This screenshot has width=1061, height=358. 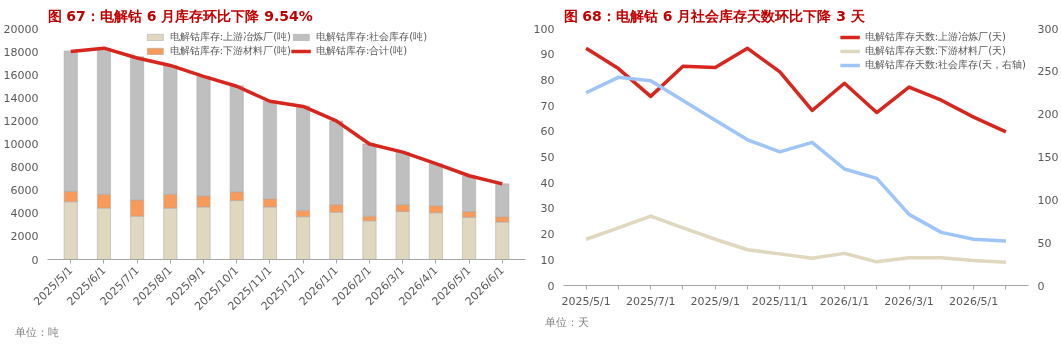 What do you see at coordinates (24, 237) in the screenshot?
I see `y-tick-label: 2000` at bounding box center [24, 237].